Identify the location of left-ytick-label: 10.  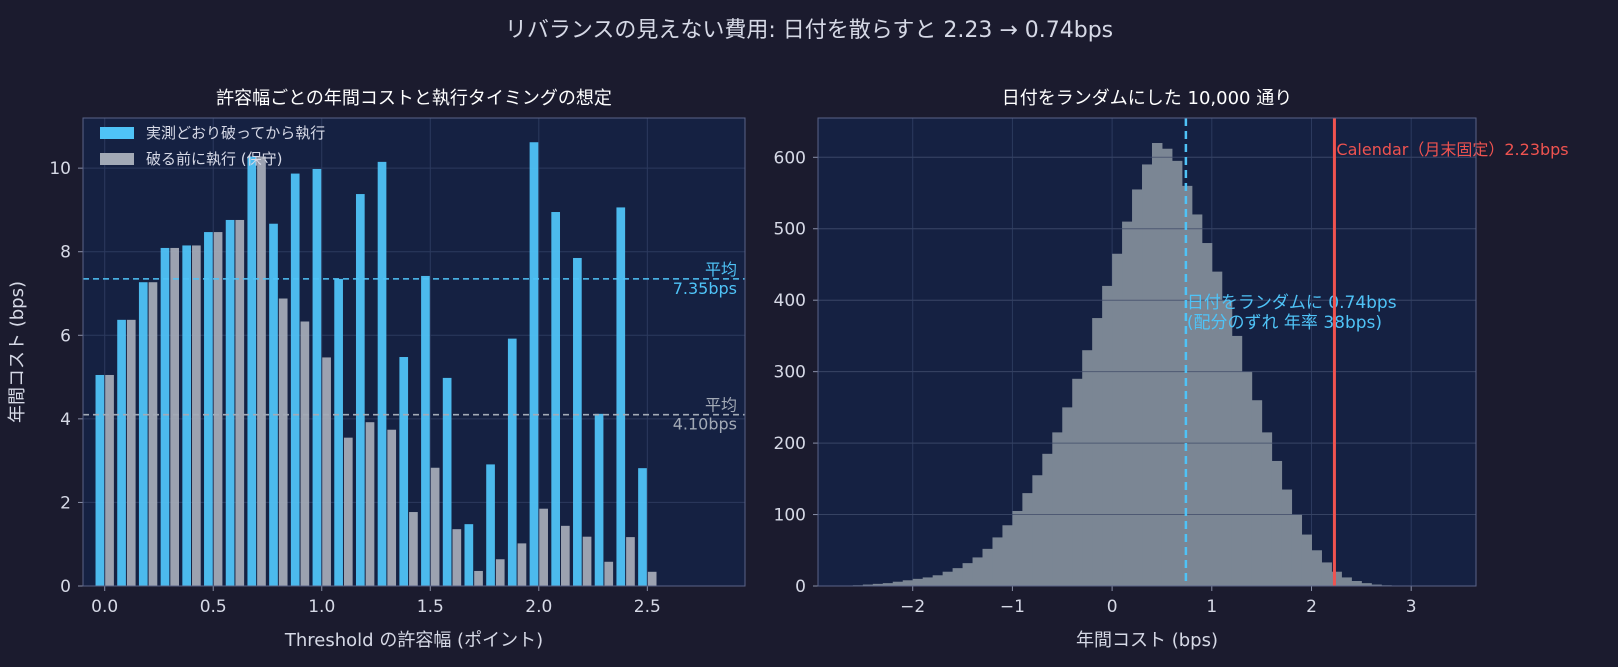
(60, 169).